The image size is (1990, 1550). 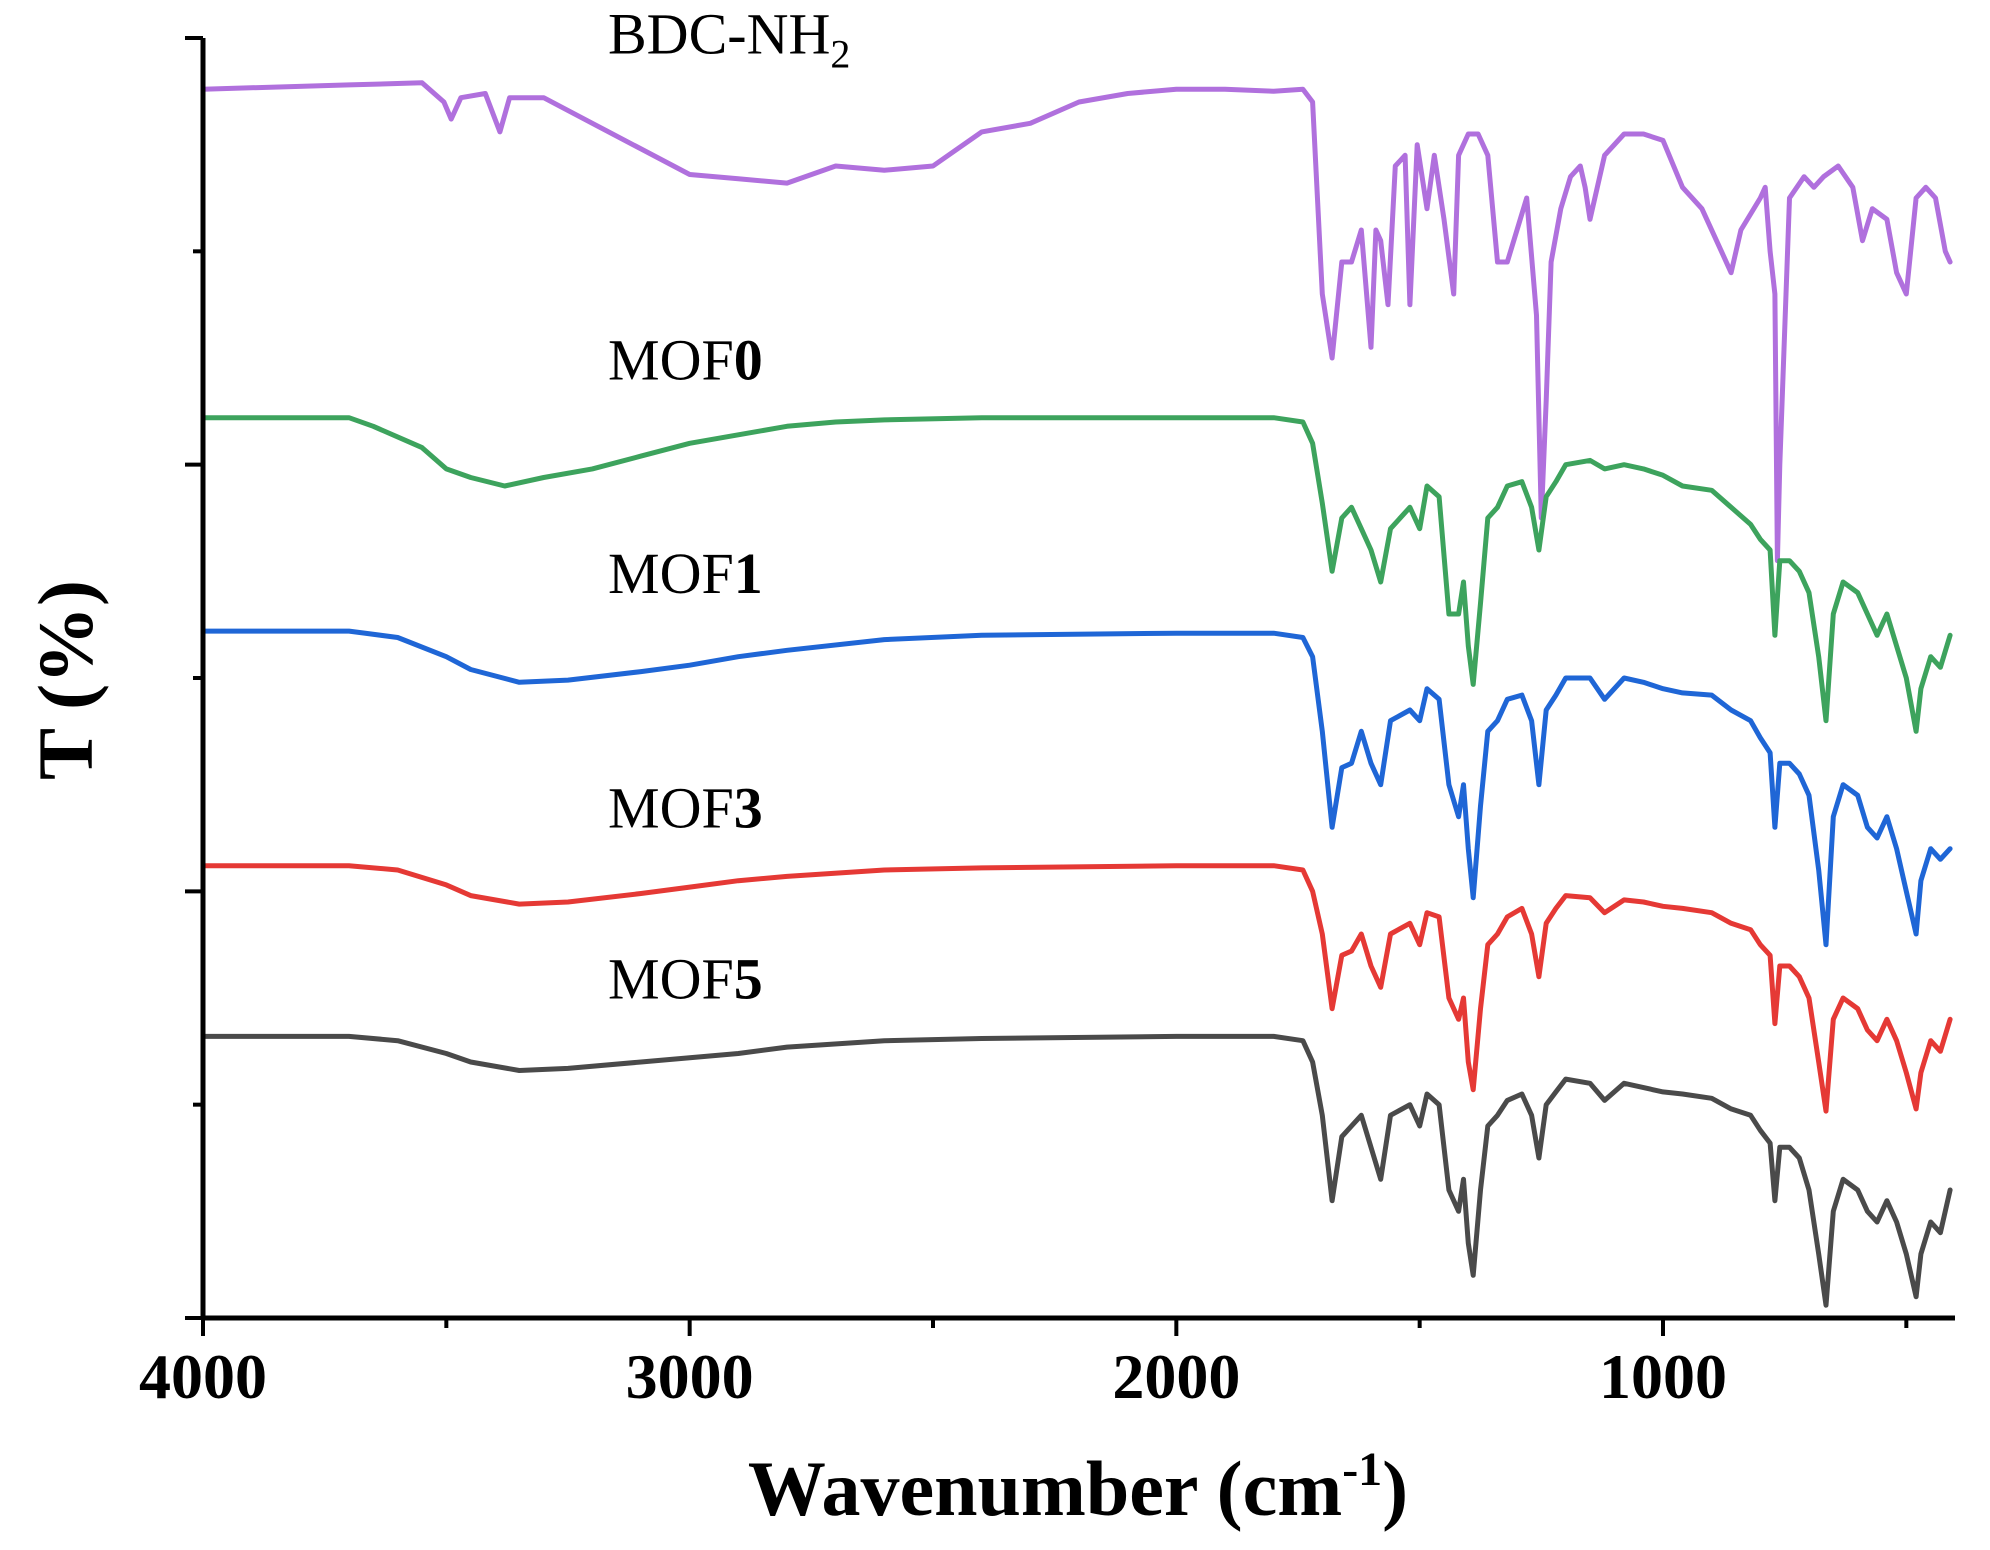 What do you see at coordinates (1176, 1376) in the screenshot?
I see `x-tick-label: 2000` at bounding box center [1176, 1376].